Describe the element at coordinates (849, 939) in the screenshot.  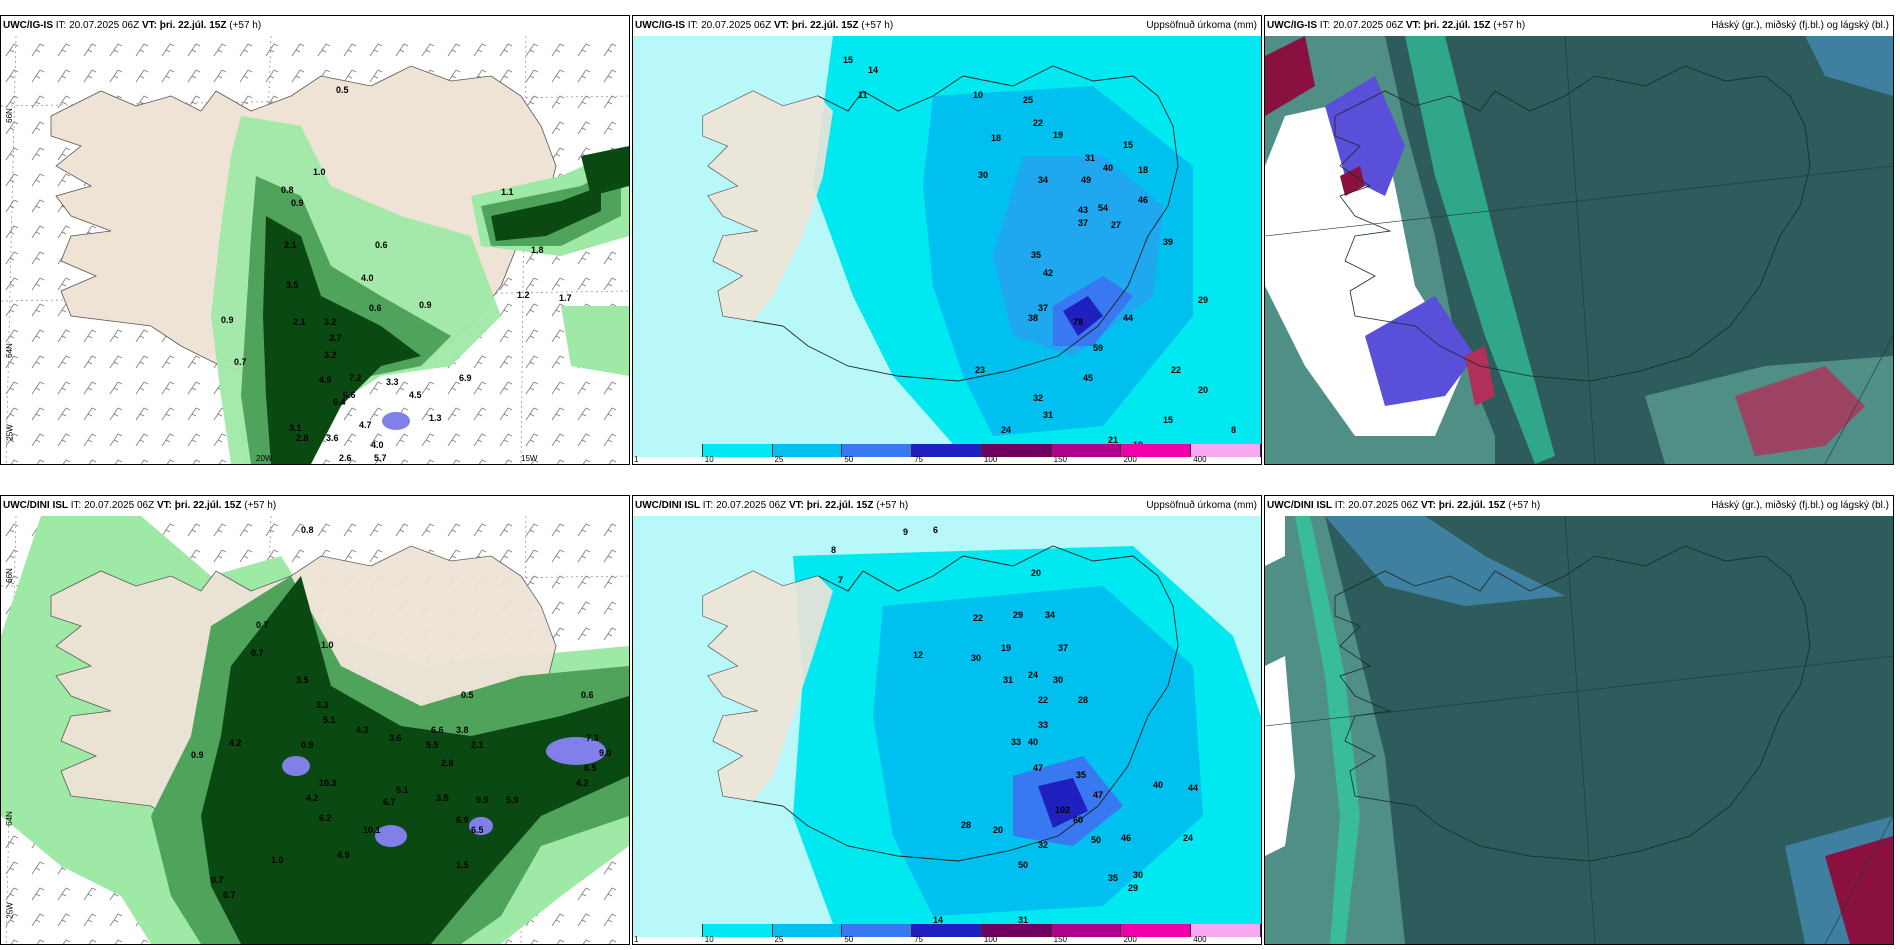
I see `colorbar-label: 50` at that location.